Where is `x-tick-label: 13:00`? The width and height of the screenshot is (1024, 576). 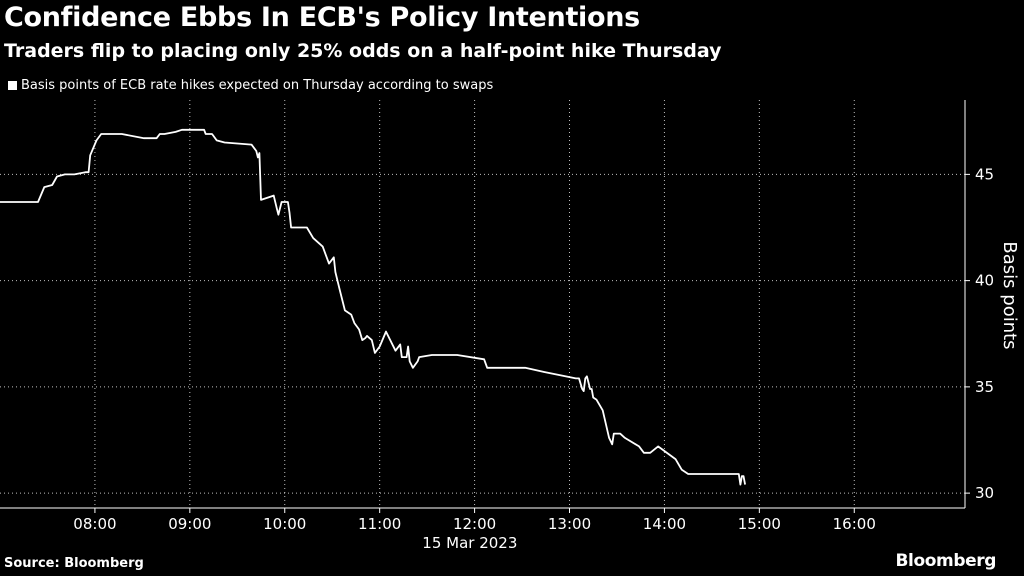 x-tick-label: 13:00 is located at coordinates (569, 524).